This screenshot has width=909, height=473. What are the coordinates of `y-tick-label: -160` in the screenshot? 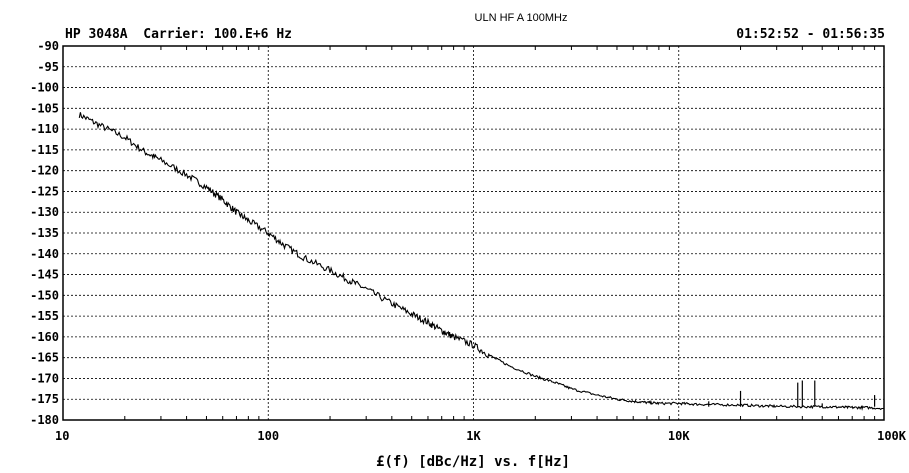 It's located at (44, 337).